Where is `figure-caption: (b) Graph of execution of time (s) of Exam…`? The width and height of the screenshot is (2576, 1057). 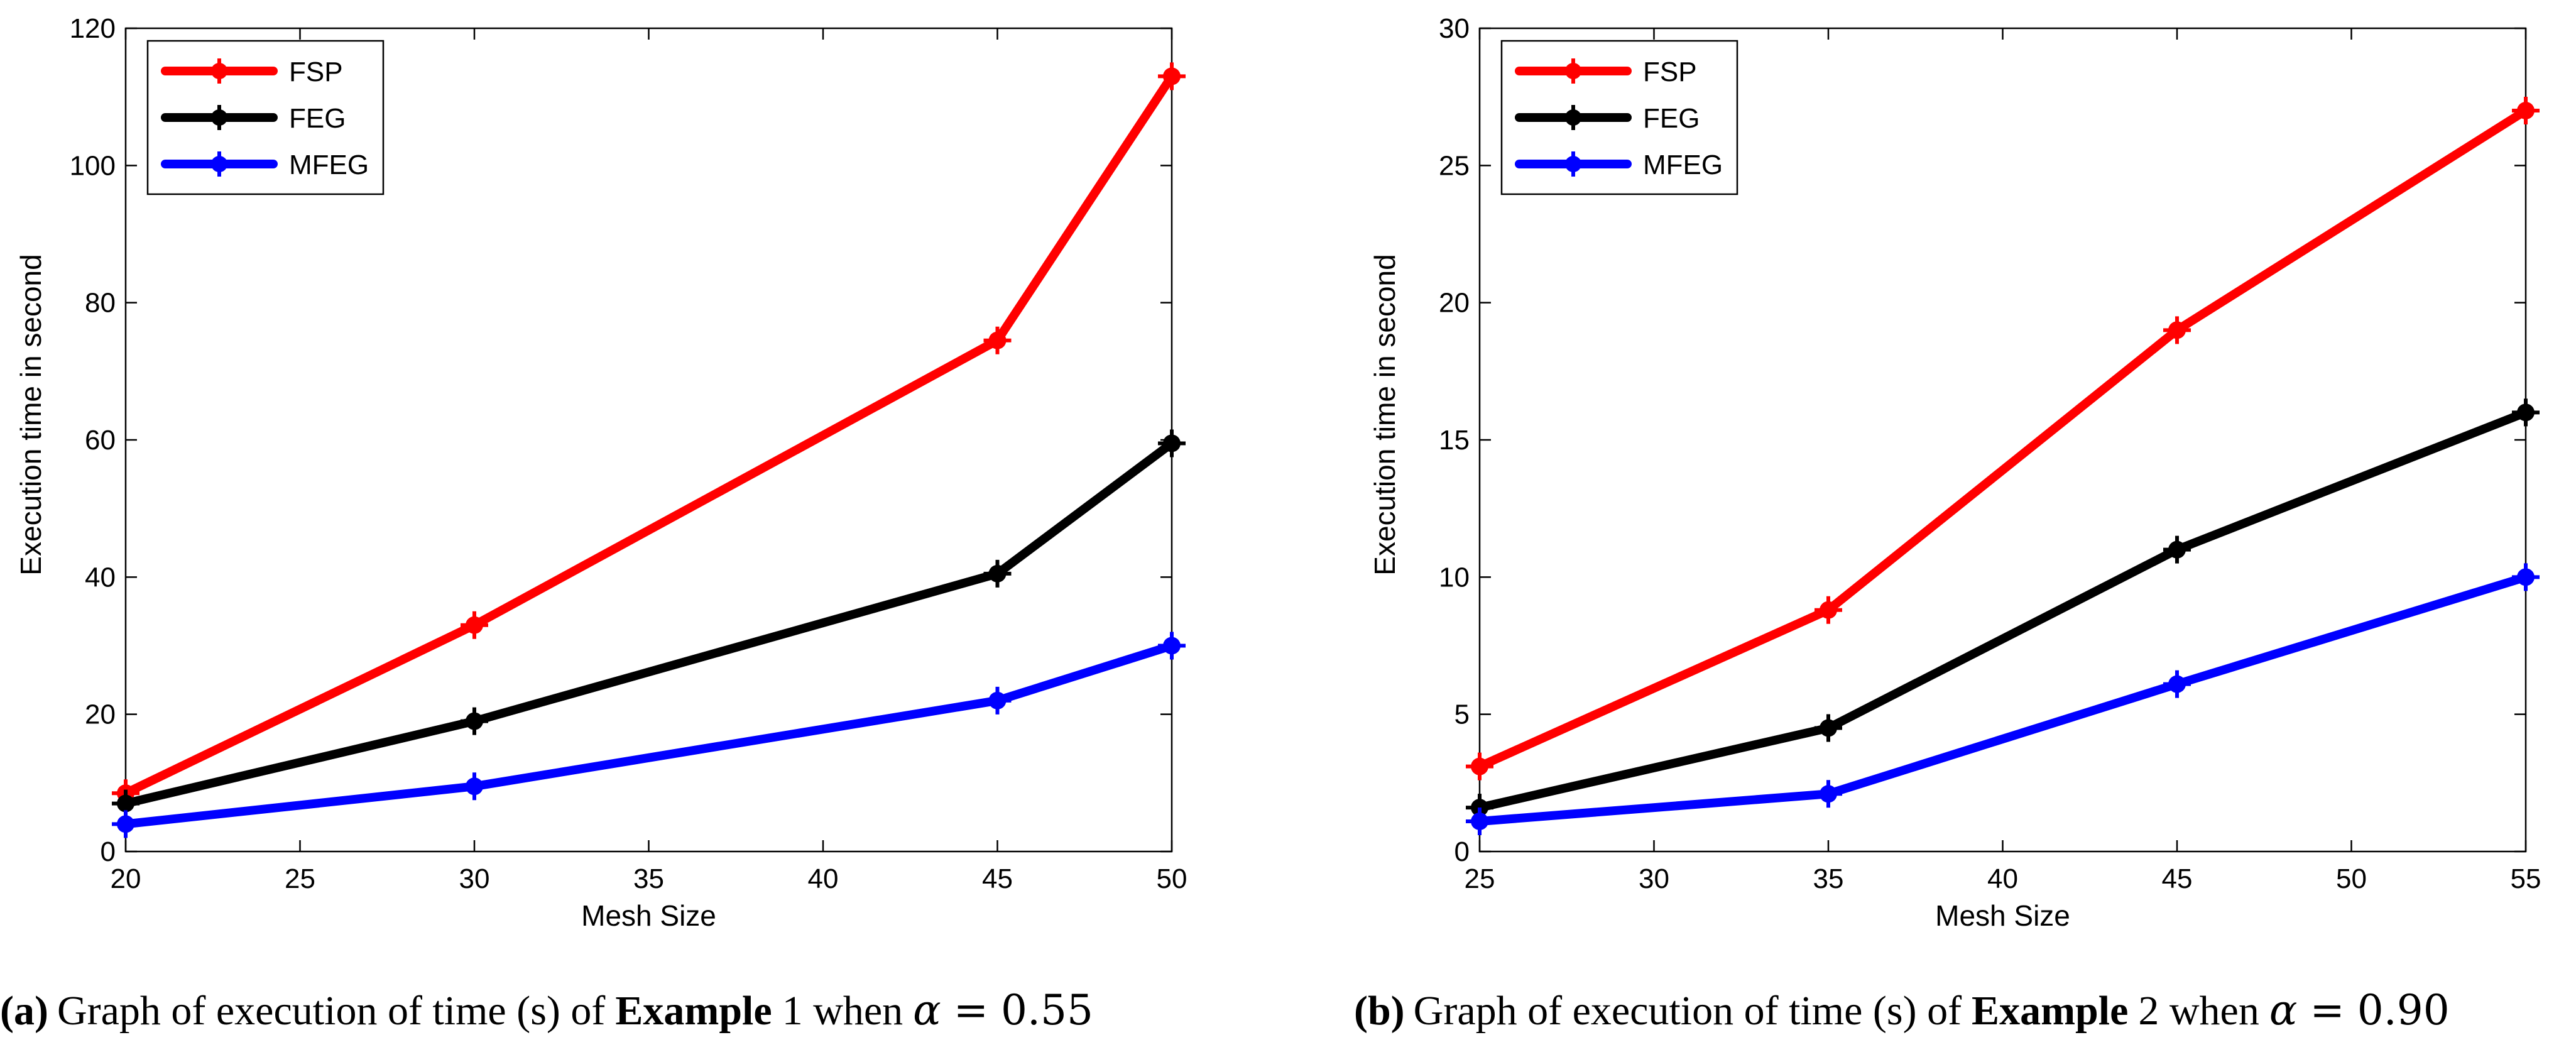
figure-caption: (b) Graph of execution of time (s) of Exam… is located at coordinates (1902, 1010).